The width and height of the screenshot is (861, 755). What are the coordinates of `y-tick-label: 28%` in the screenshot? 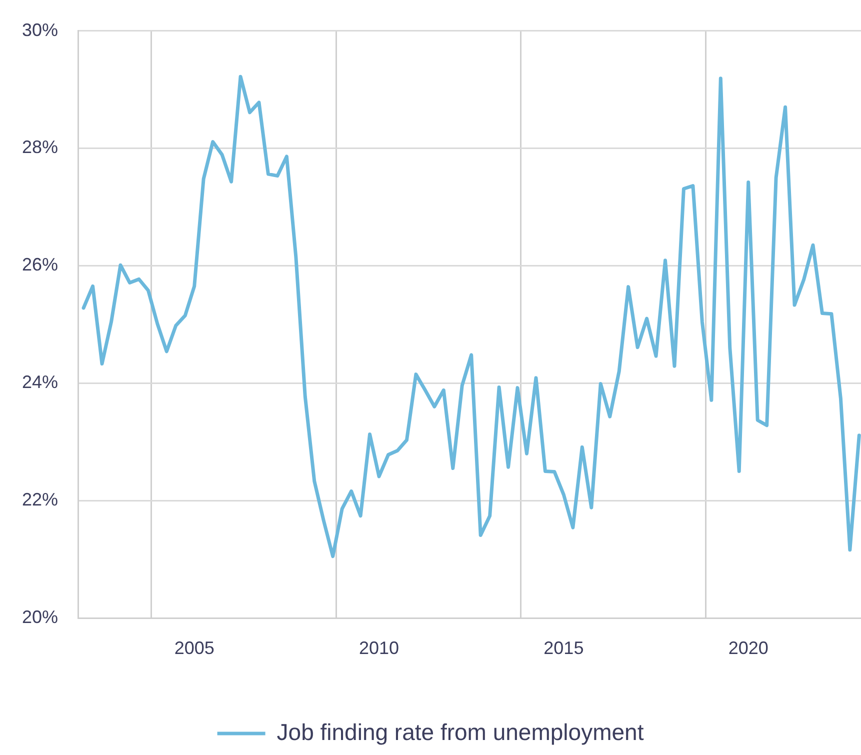 It's located at (40, 147).